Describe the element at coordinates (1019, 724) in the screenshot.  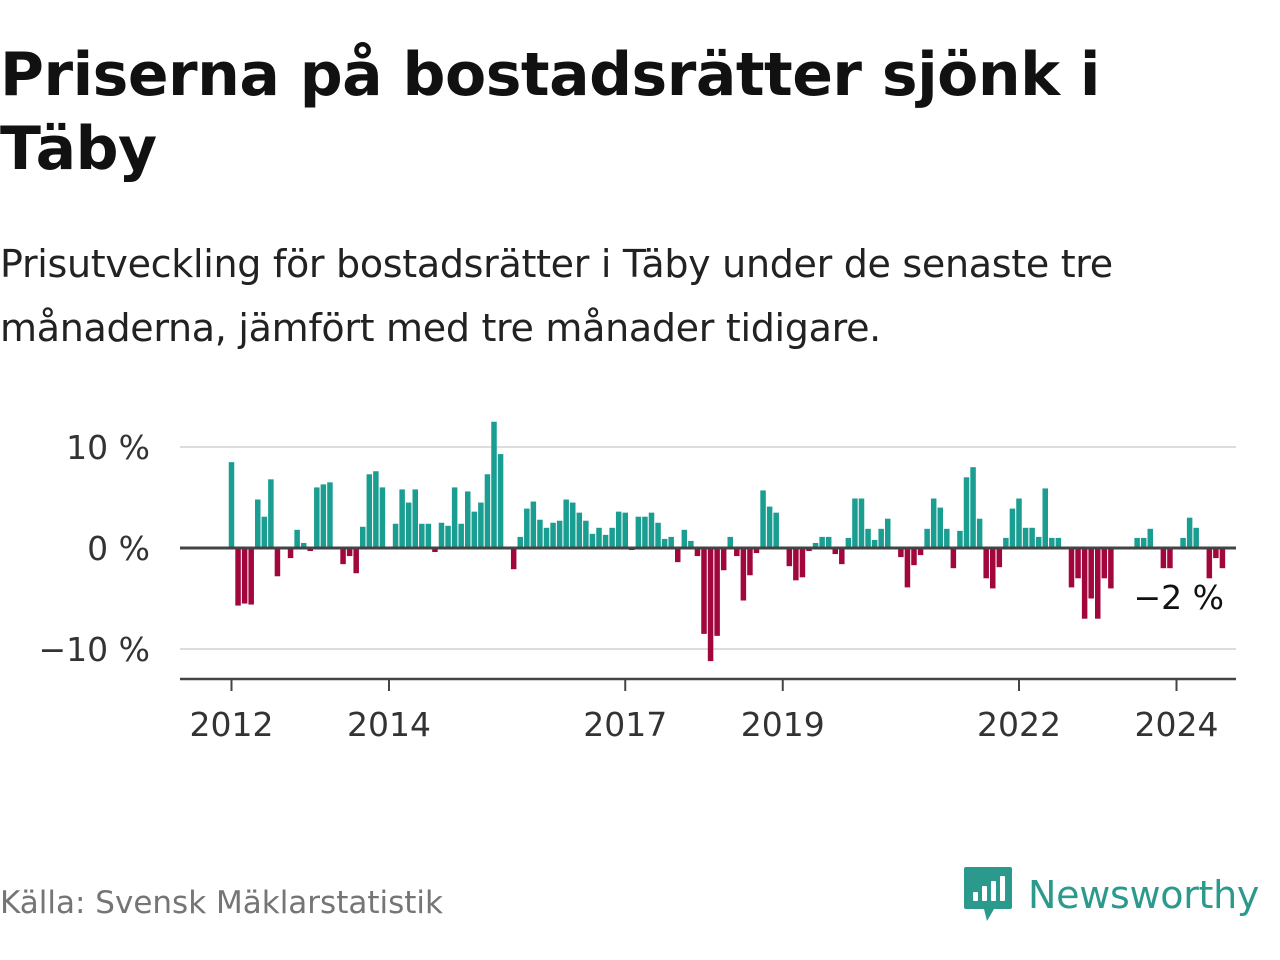
I see `x-tick-label: 2022` at that location.